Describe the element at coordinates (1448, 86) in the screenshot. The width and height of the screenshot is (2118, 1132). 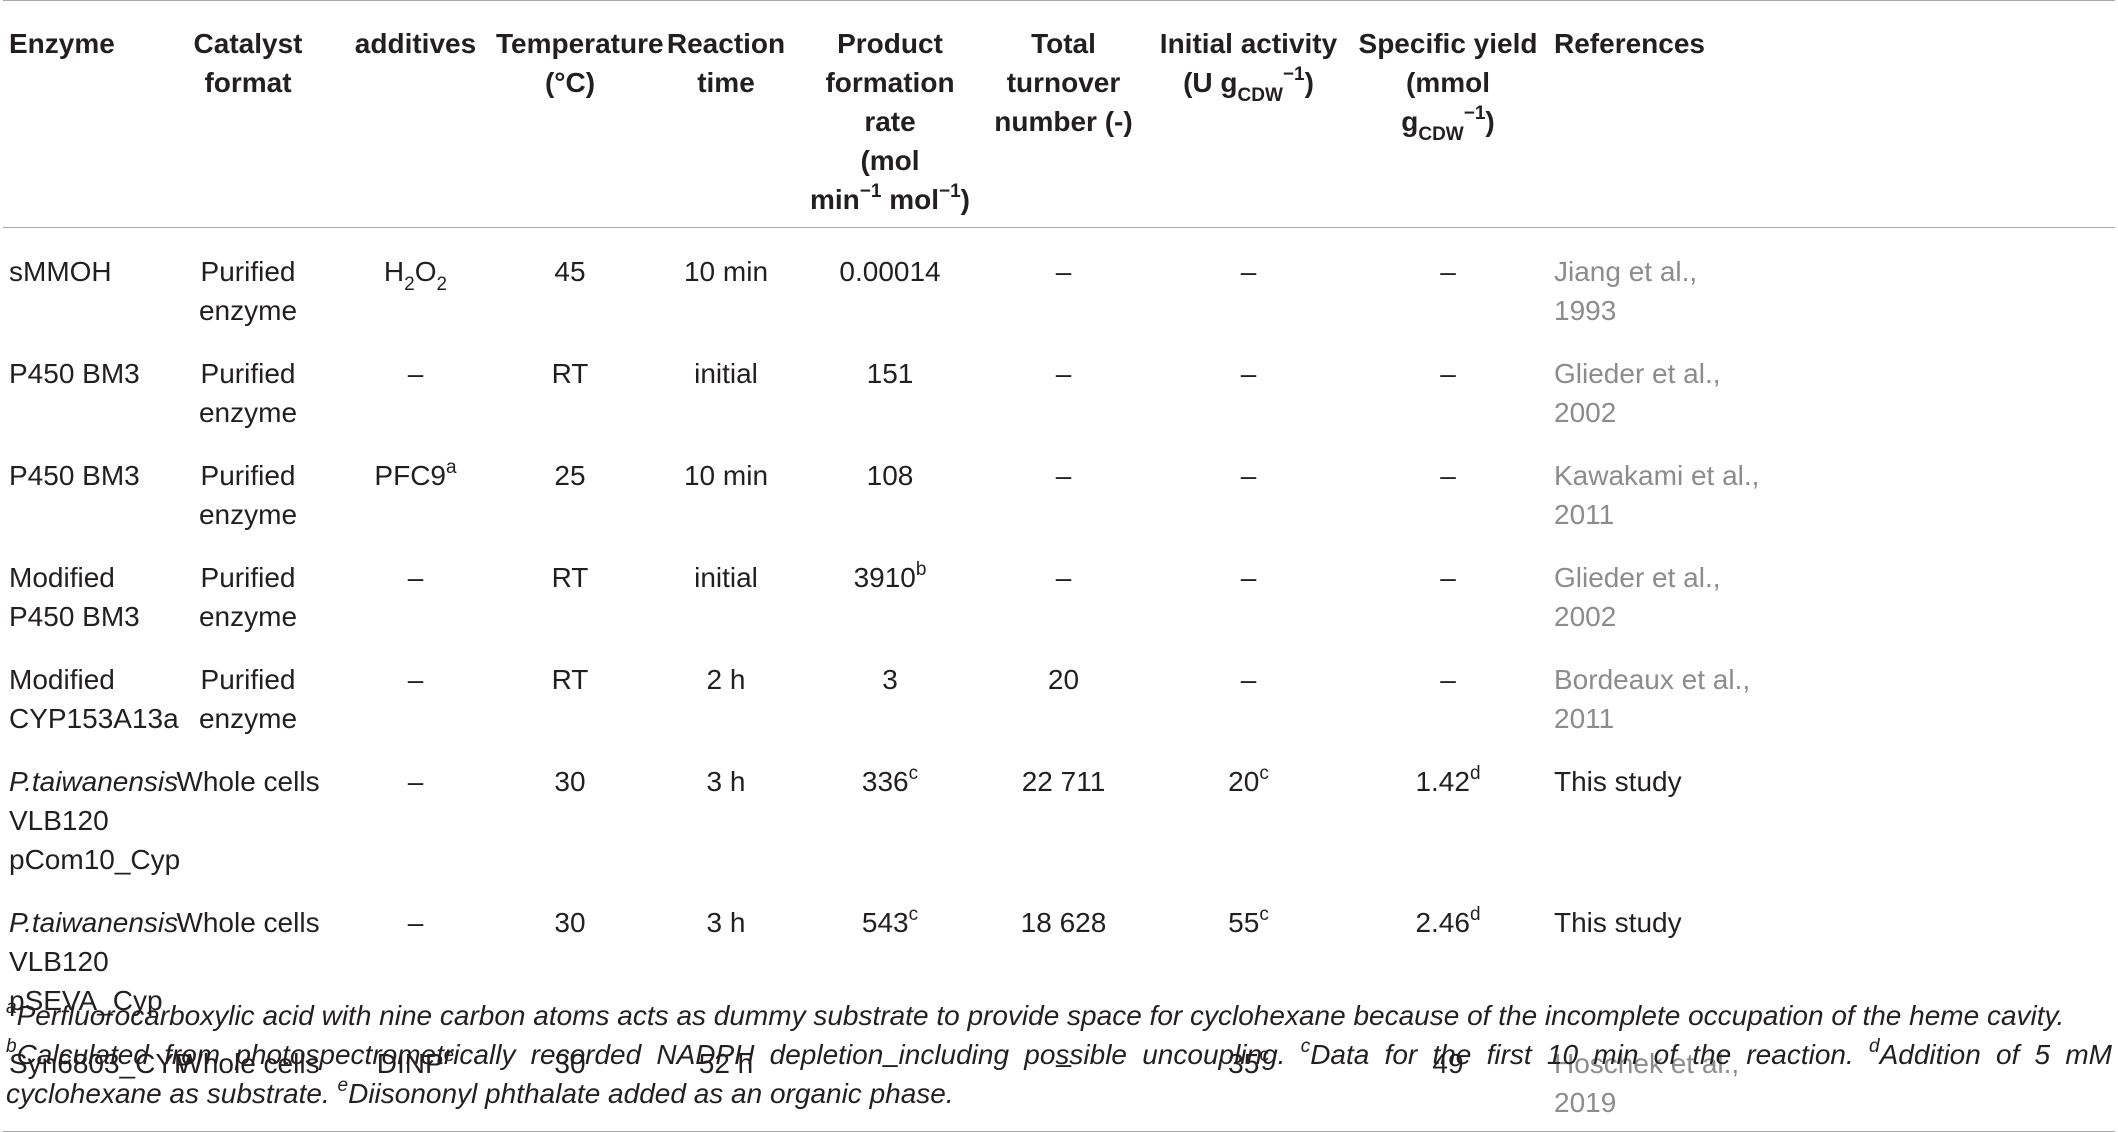
I see `header-specific-yield: Specific yield (mmol gCDW−1)` at that location.